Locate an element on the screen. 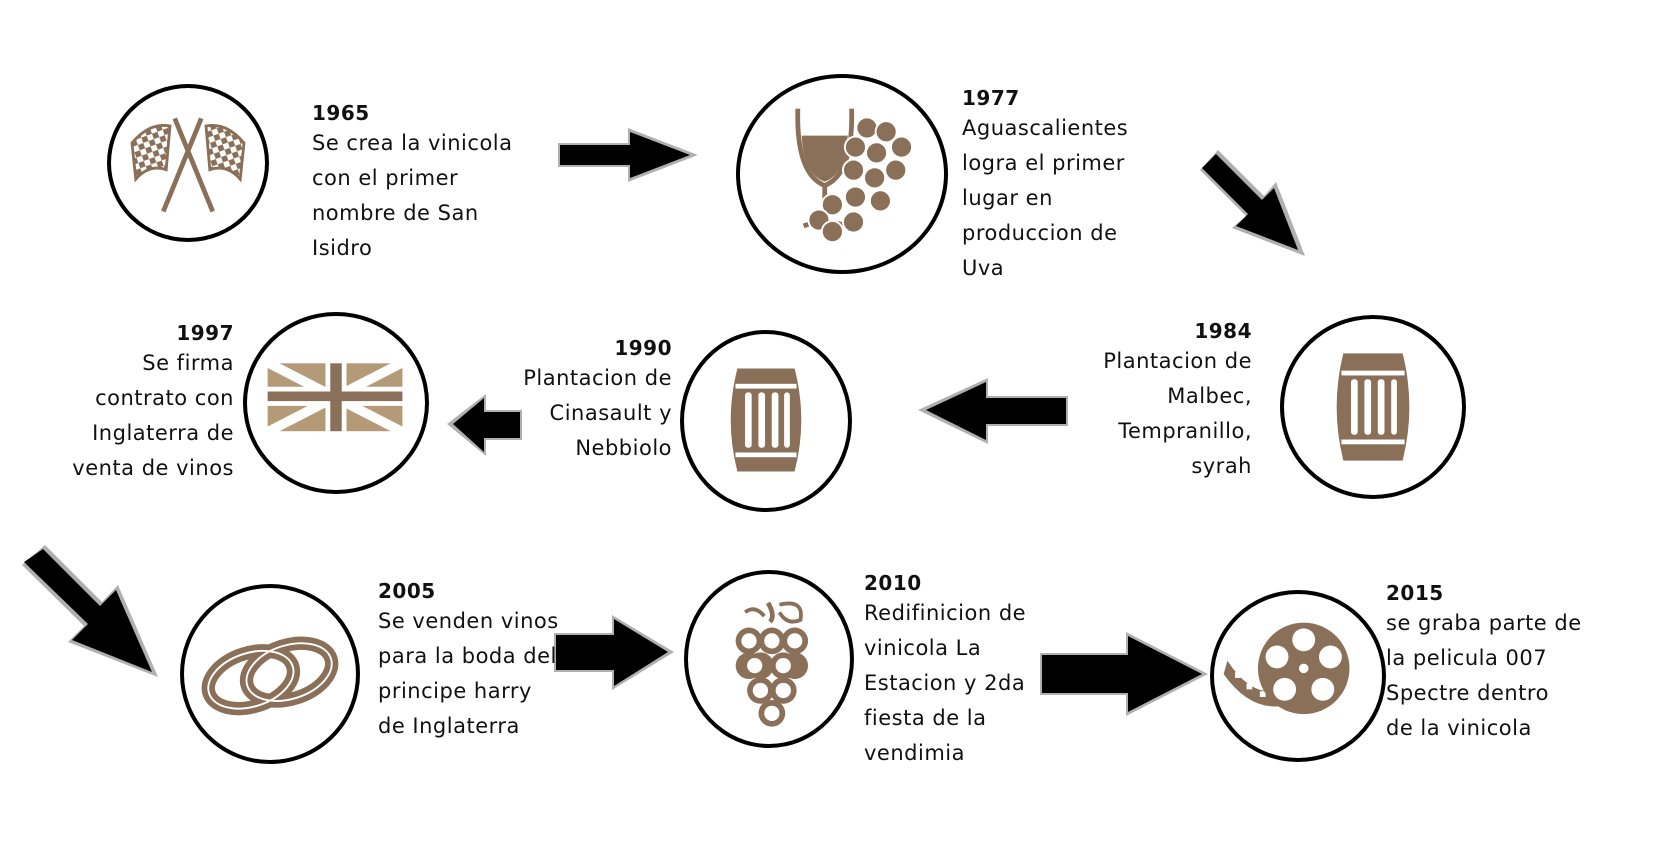  event-2005-icon-circle is located at coordinates (270, 674).